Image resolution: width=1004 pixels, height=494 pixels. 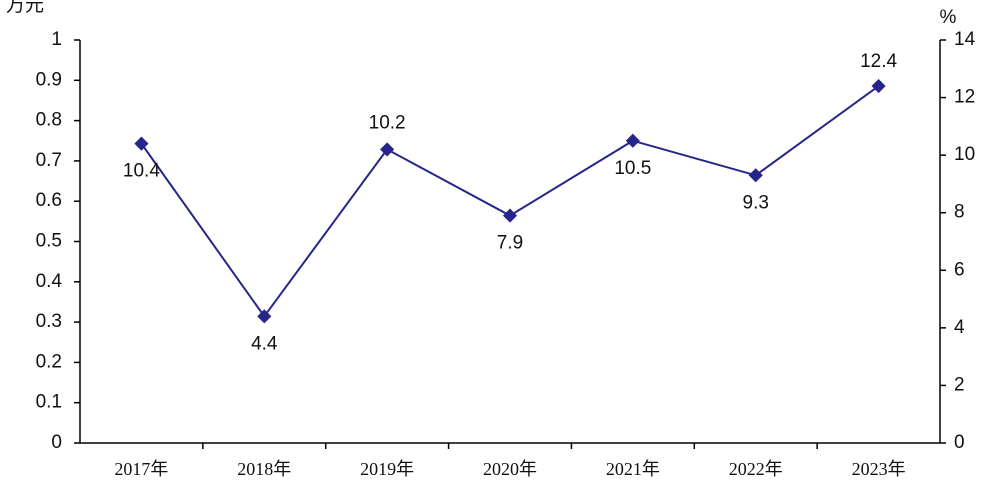 I want to click on y-tick-label: 0.5, so click(x=49, y=241).